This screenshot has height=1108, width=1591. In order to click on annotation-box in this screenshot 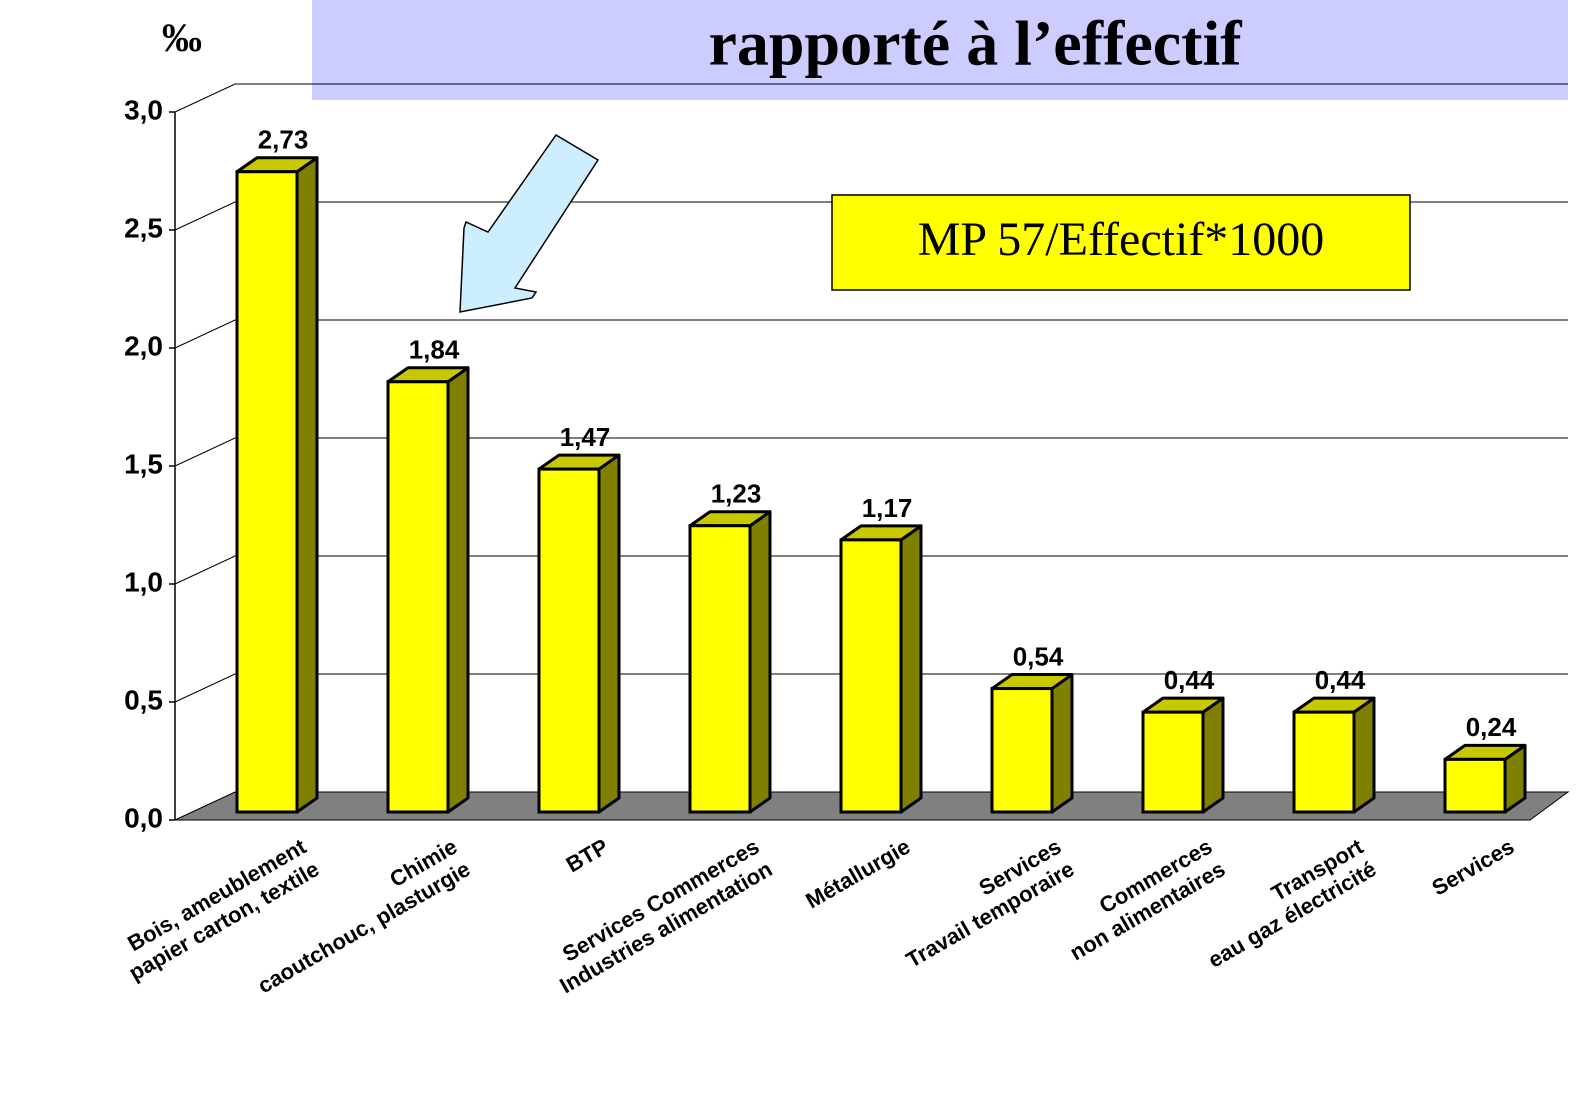, I will do `click(1121, 242)`.